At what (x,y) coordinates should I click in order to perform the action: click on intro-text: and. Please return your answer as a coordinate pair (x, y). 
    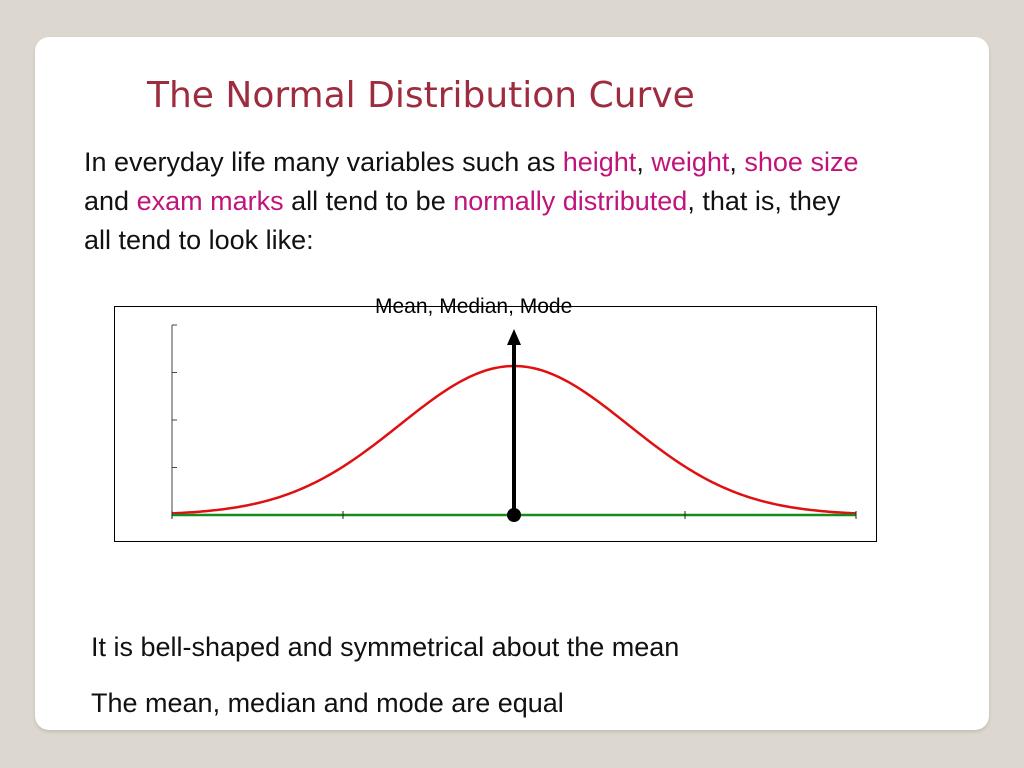
    Looking at the image, I should click on (110, 201).